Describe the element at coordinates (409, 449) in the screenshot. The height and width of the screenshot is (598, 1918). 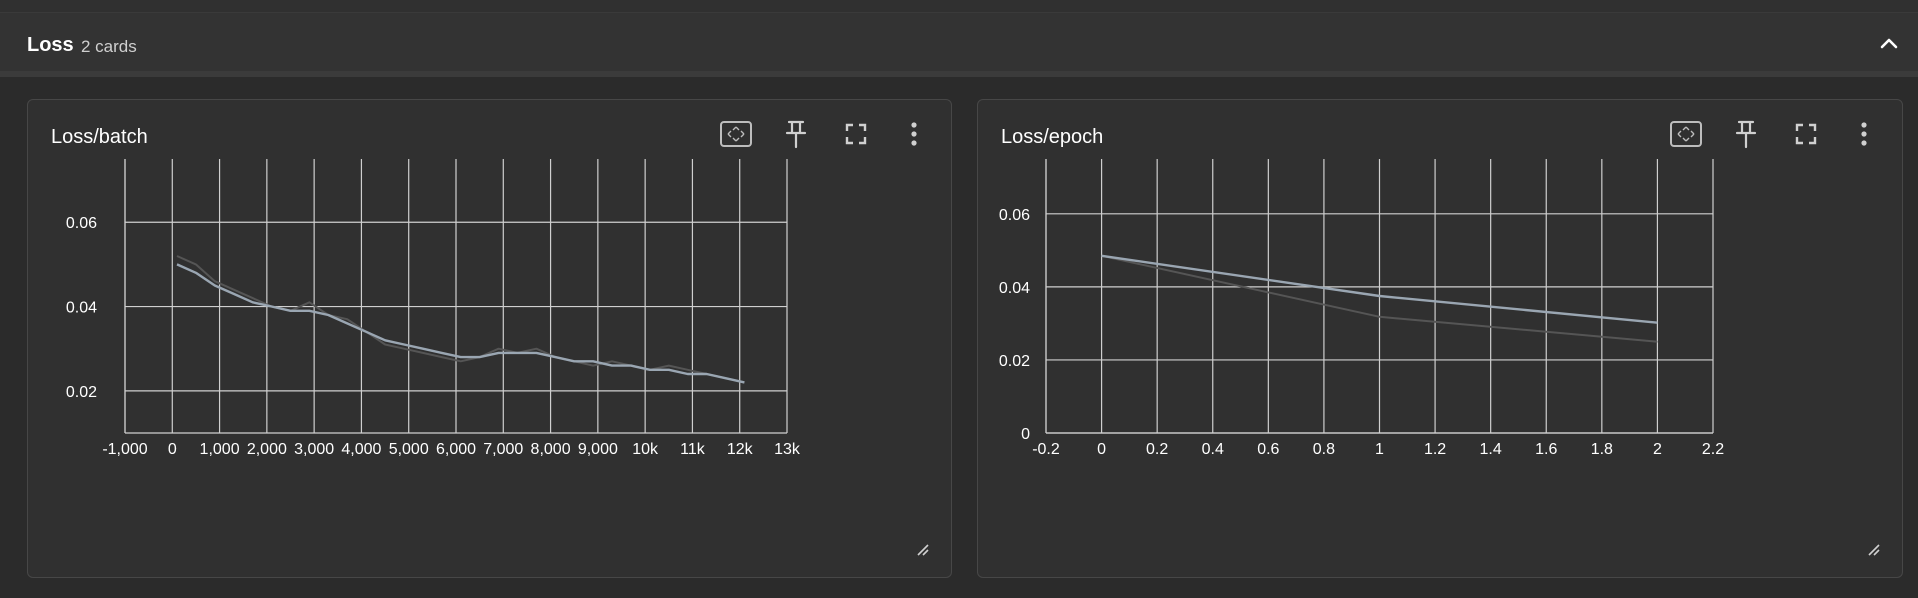
I see `x-tick-label: 5,000` at that location.